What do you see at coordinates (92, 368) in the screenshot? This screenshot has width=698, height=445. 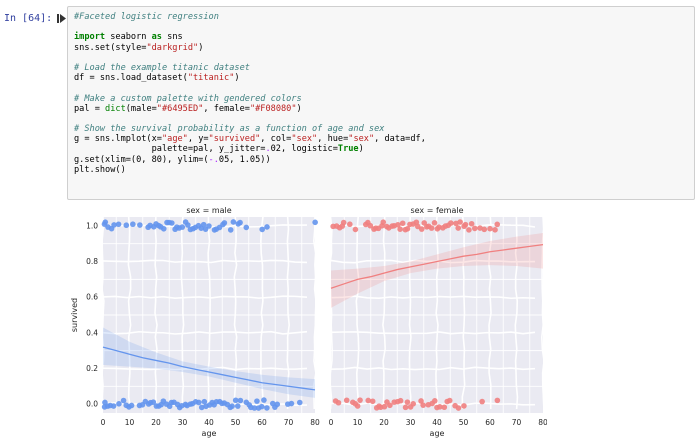 I see `y-tick-label: 0.2` at bounding box center [92, 368].